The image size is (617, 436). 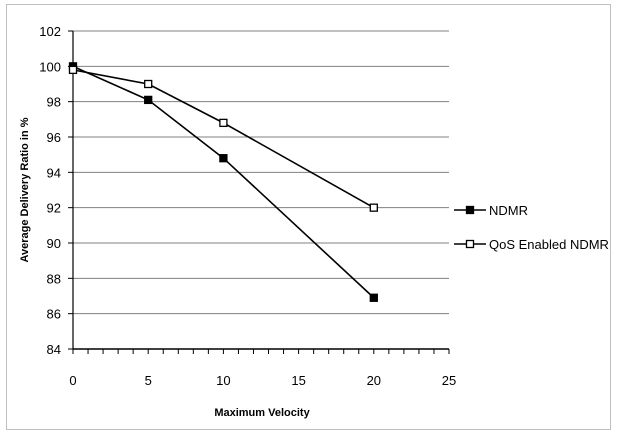 What do you see at coordinates (50, 66) in the screenshot?
I see `y-tick-label: 100` at bounding box center [50, 66].